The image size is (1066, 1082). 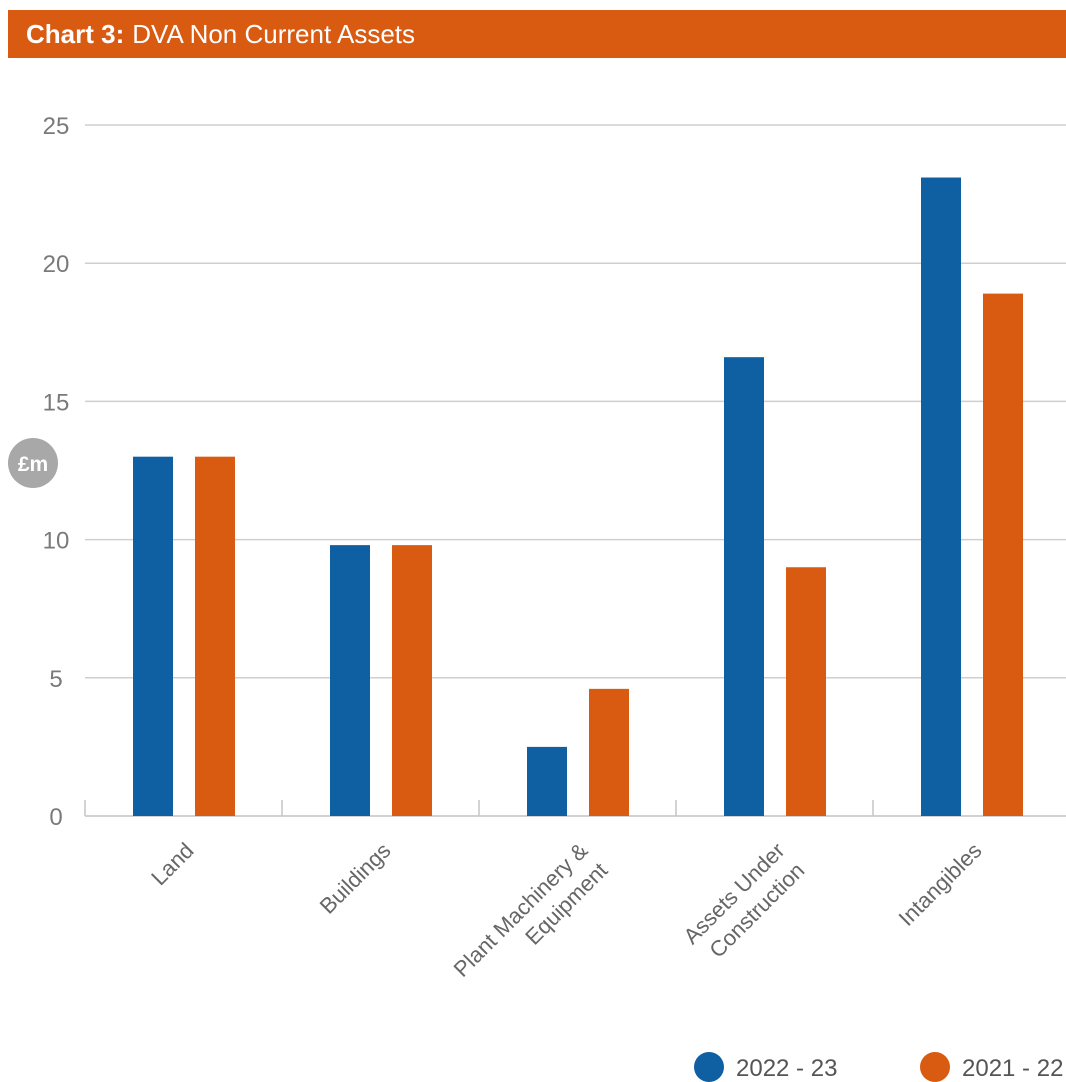 I want to click on x-category-label: Plant Machinery &Equipment, so click(x=531, y=920).